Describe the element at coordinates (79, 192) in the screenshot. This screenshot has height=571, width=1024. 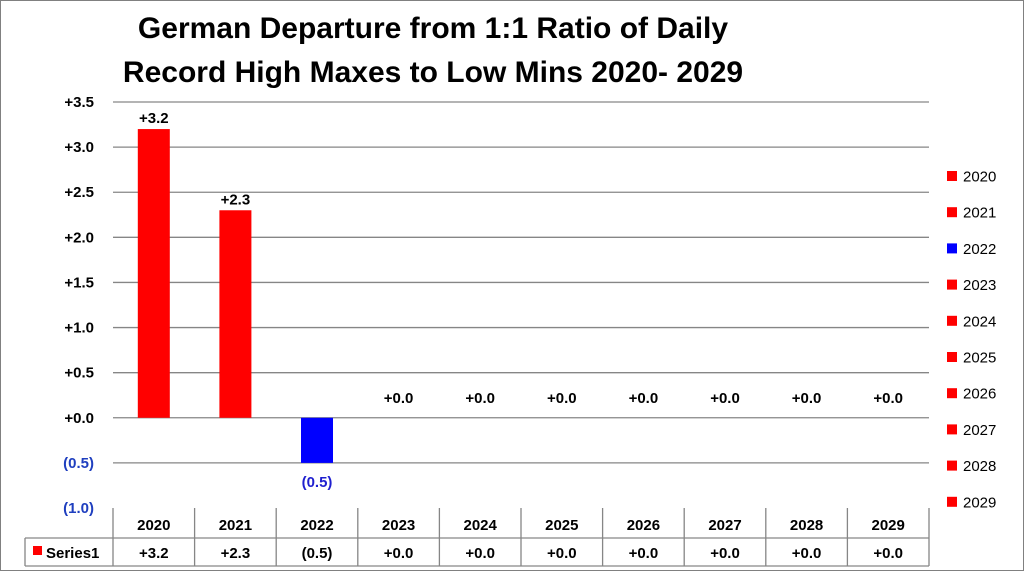
I see `y-tick-label: +2.5` at that location.